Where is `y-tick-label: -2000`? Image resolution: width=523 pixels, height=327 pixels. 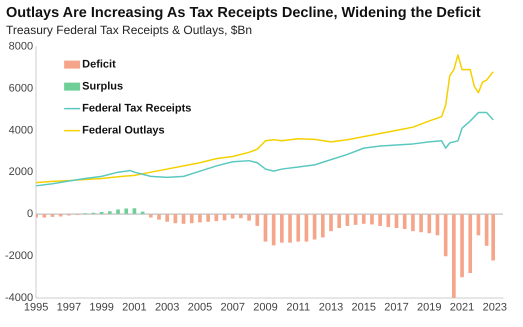 y-tick-label: -2000 is located at coordinates (19, 256).